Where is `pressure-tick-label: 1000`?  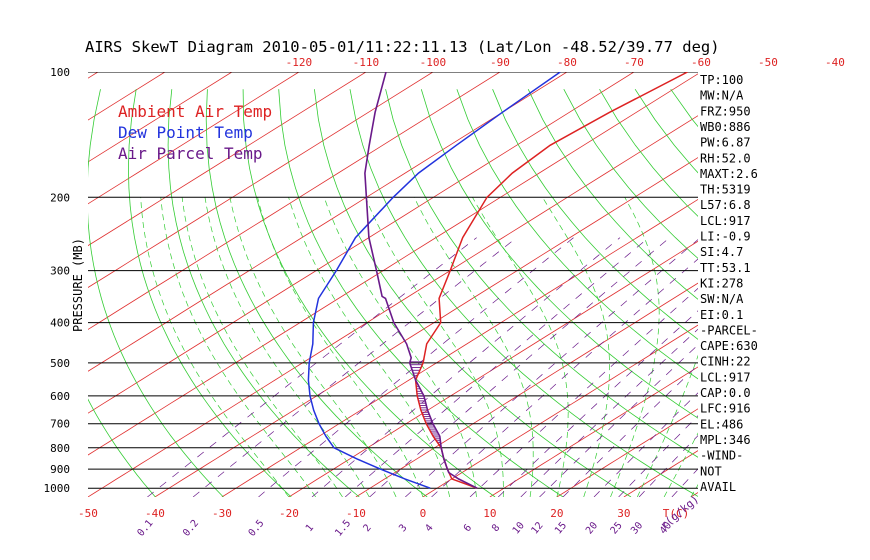
pressure-tick-label: 1000 is located at coordinates (57, 488).